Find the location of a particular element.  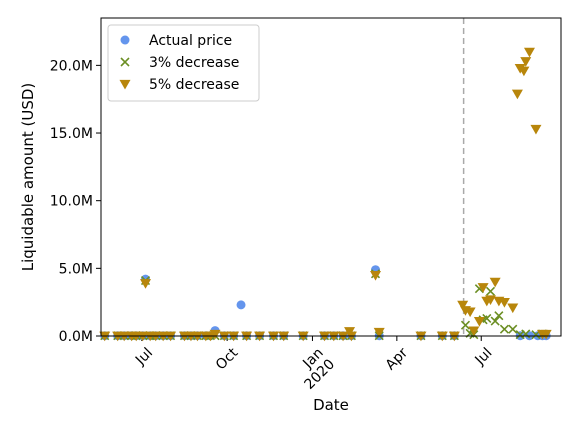

legend-box is located at coordinates (183, 63).